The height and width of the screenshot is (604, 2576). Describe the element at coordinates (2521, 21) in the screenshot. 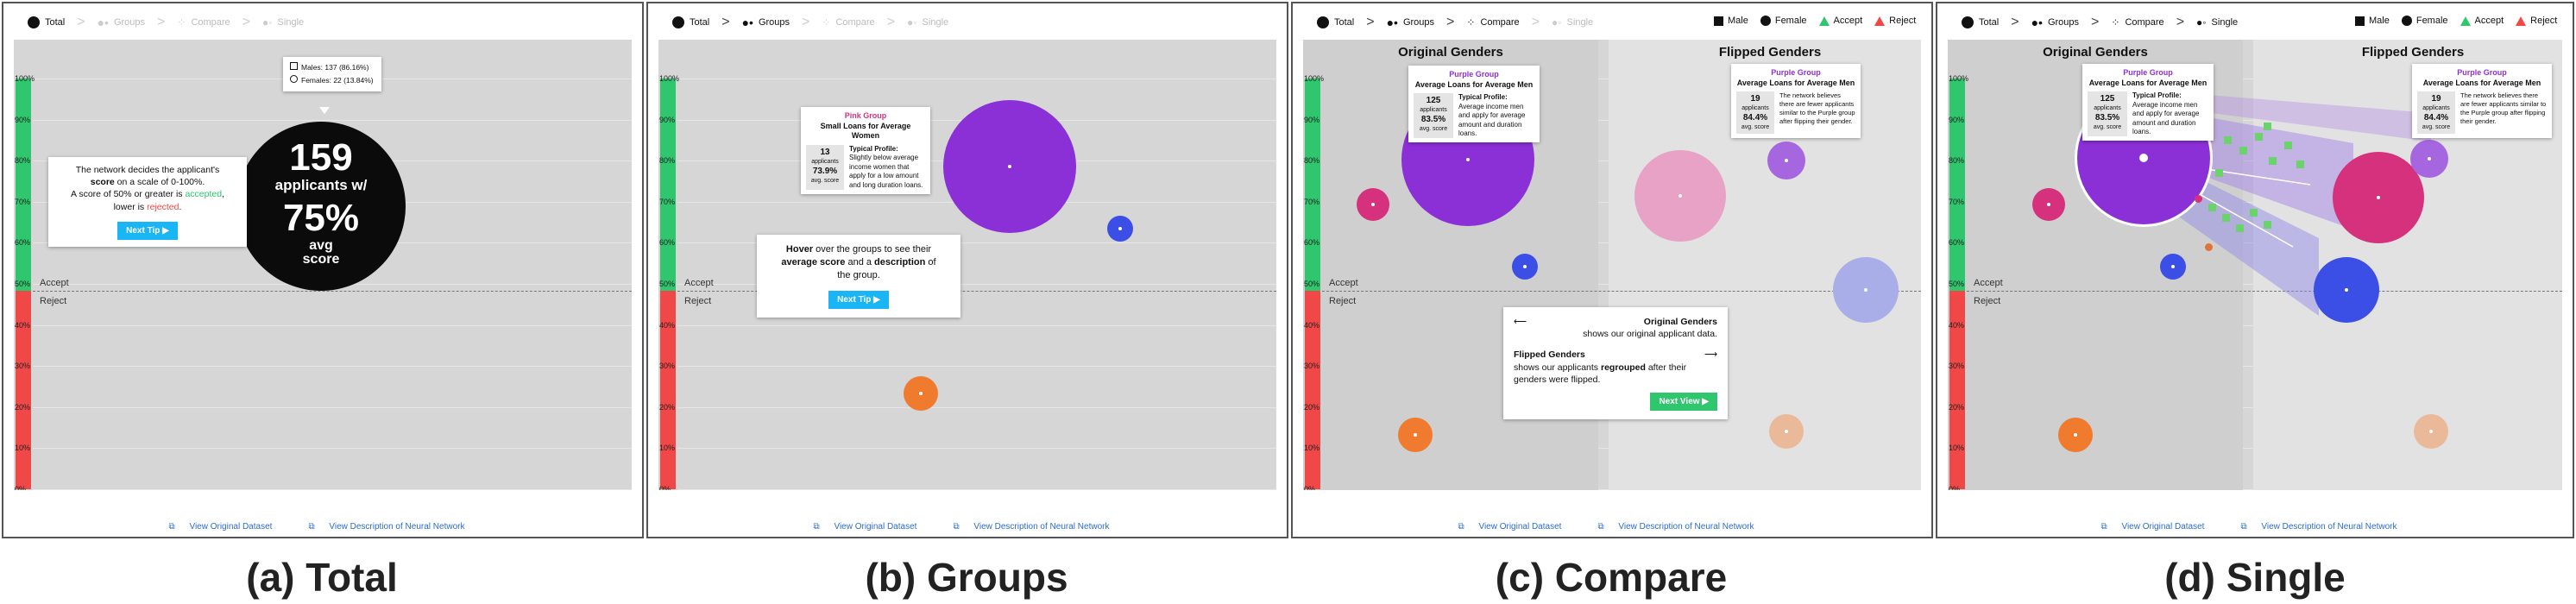

I see `reject-triangle-icon` at that location.